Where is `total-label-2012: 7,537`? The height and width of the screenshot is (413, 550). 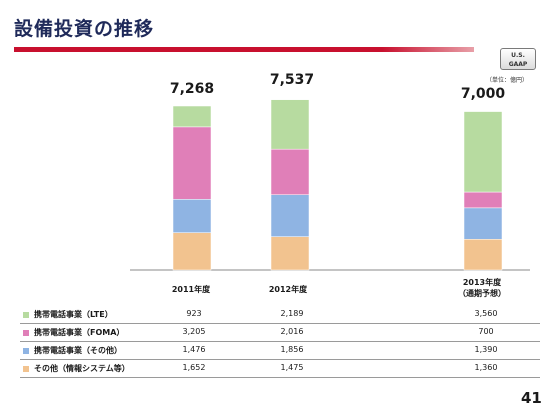
total-label-2012: 7,537 is located at coordinates (292, 80).